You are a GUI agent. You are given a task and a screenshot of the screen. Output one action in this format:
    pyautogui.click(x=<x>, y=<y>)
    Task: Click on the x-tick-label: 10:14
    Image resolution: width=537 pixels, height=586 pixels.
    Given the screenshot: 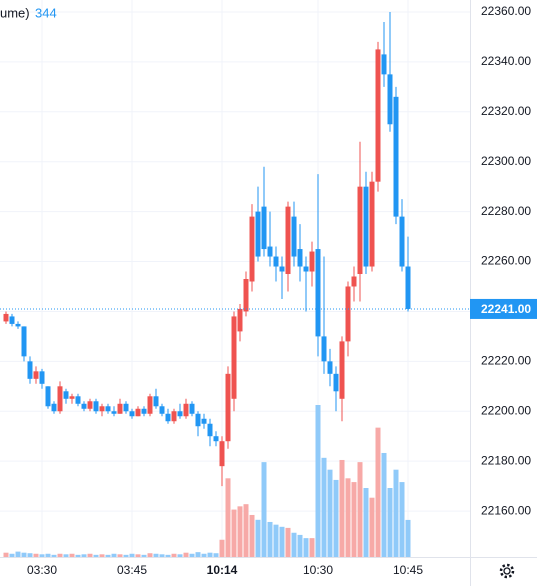 What is the action you would take?
    pyautogui.click(x=222, y=570)
    